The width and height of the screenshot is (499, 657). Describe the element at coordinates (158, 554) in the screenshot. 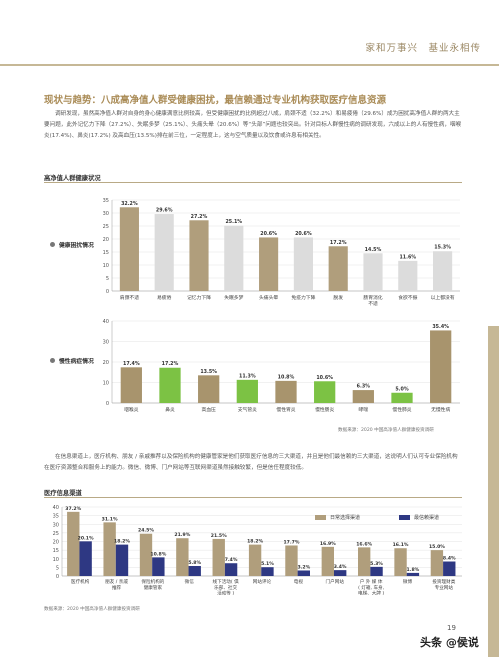

I see `data-label: 10.8%` at that location.